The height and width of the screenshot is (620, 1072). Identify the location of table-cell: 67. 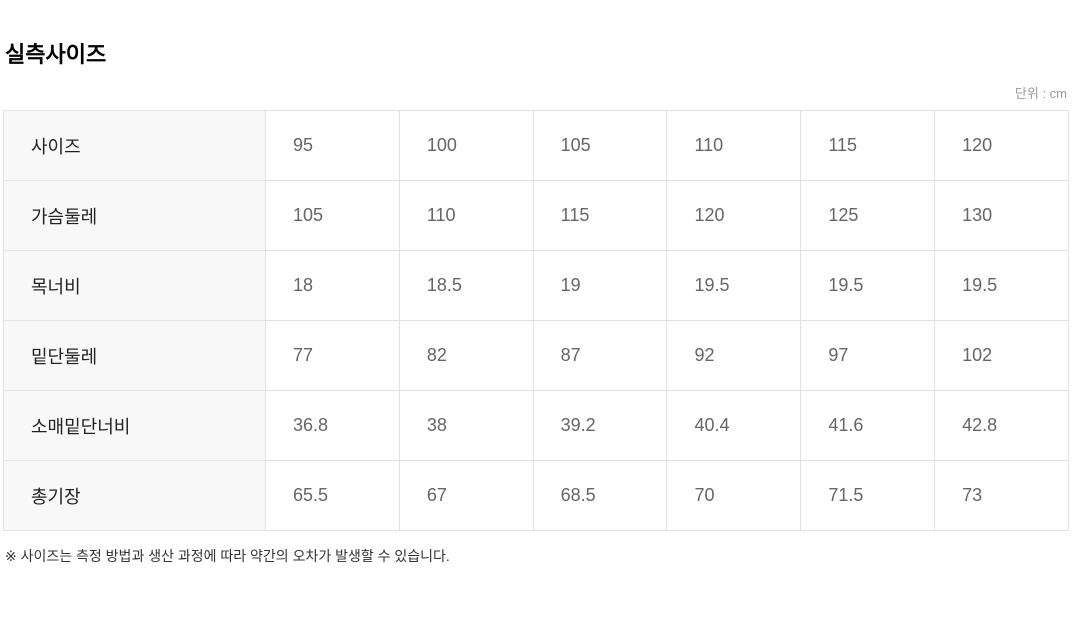
(466, 495).